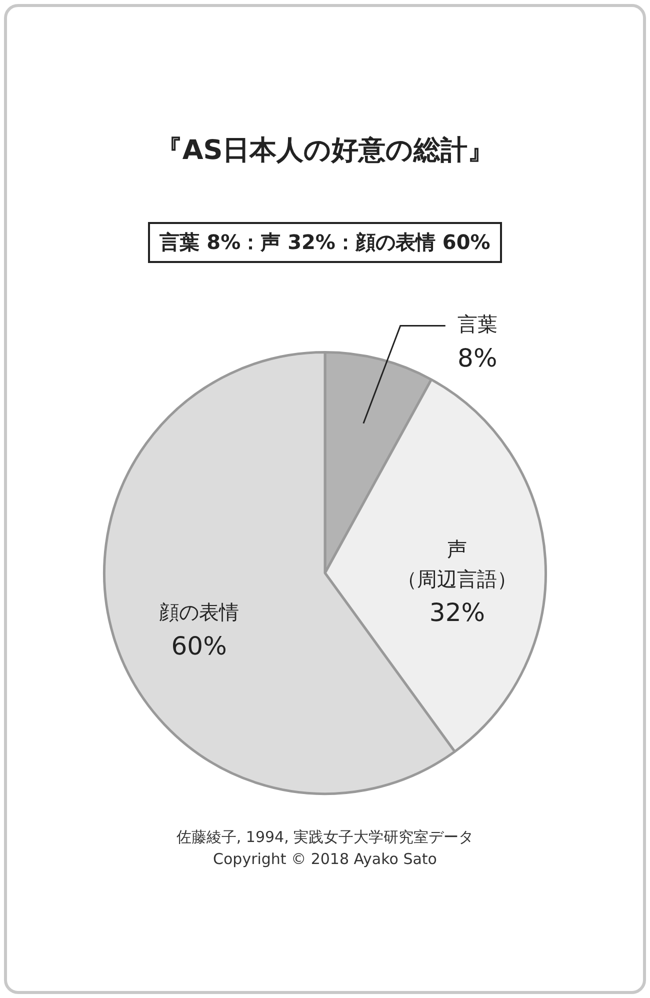  What do you see at coordinates (457, 613) in the screenshot?
I see `data-label: 32%` at bounding box center [457, 613].